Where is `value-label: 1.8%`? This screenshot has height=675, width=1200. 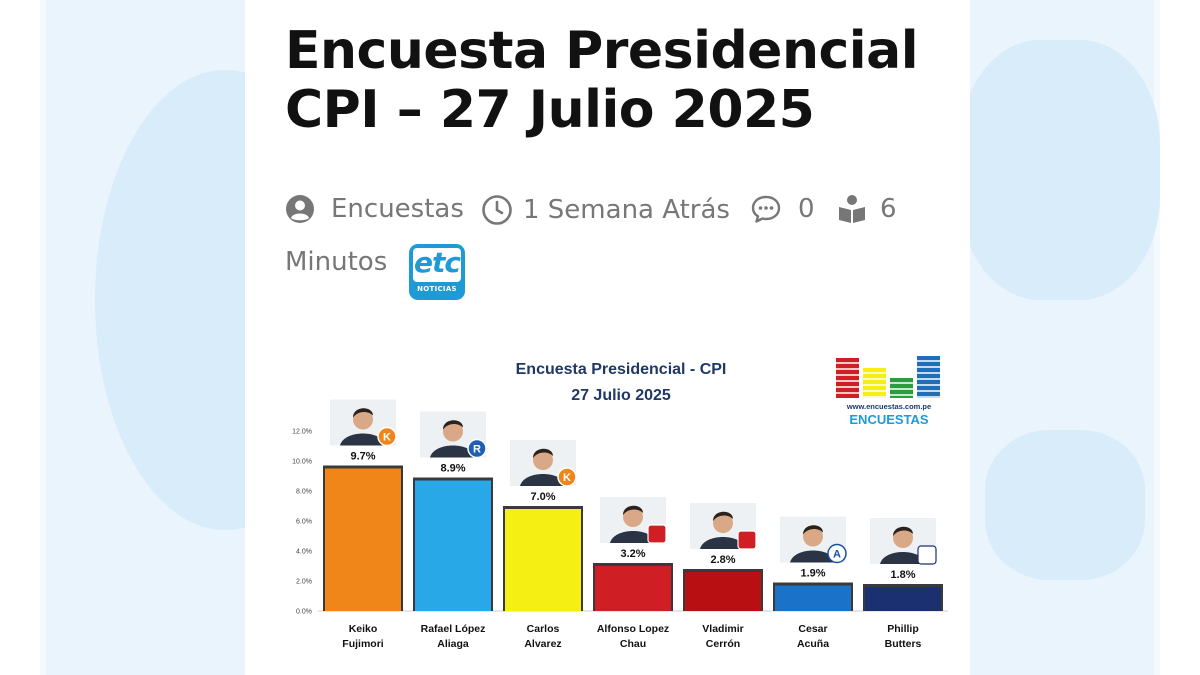
value-label: 1.8% is located at coordinates (902, 575).